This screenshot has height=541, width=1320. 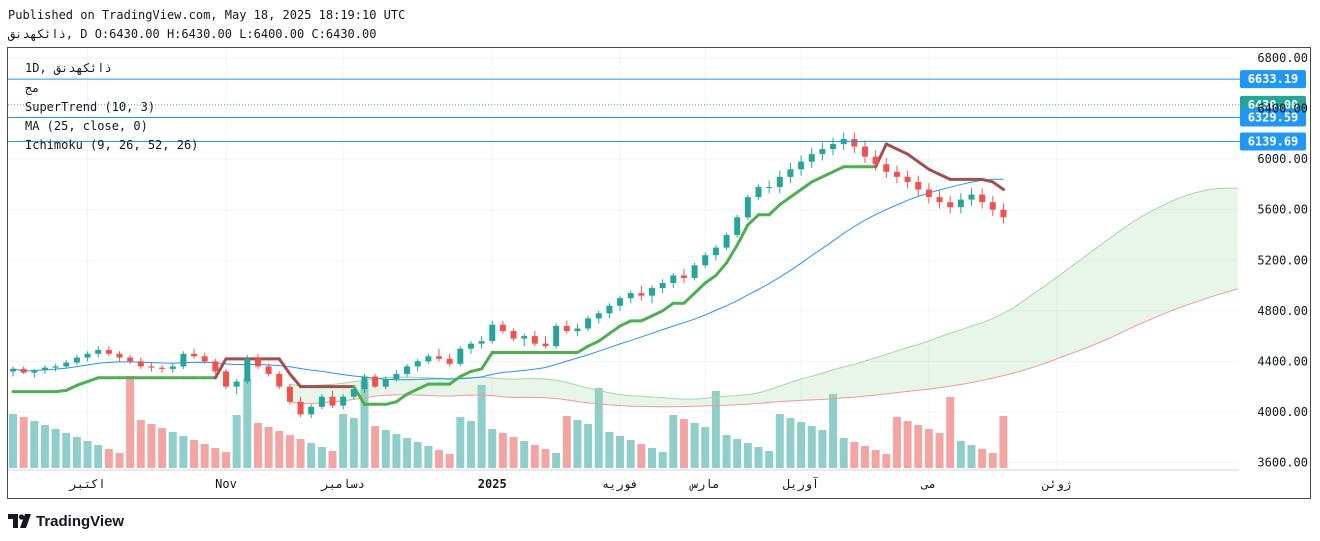 What do you see at coordinates (1282, 109) in the screenshot?
I see `y-tick-label: 6400.00` at bounding box center [1282, 109].